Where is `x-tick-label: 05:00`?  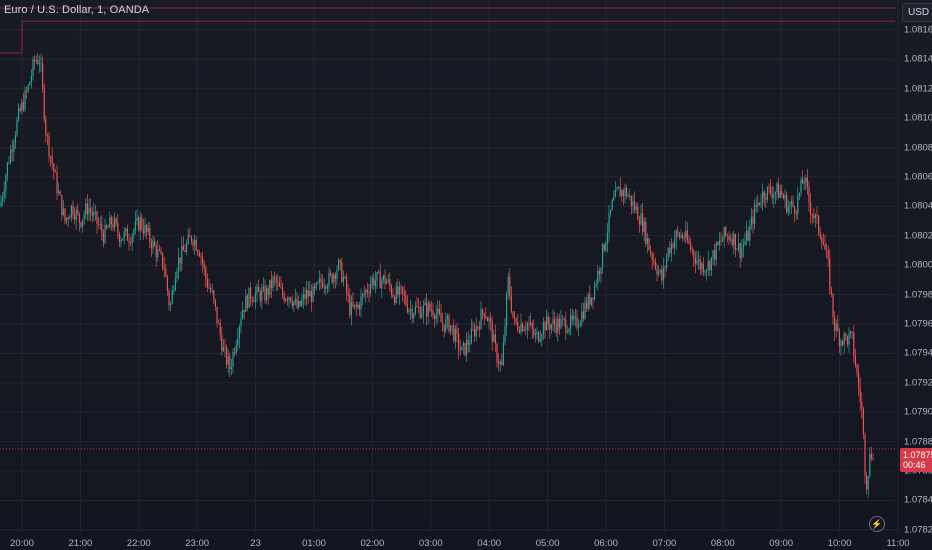 x-tick-label: 05:00 is located at coordinates (547, 543).